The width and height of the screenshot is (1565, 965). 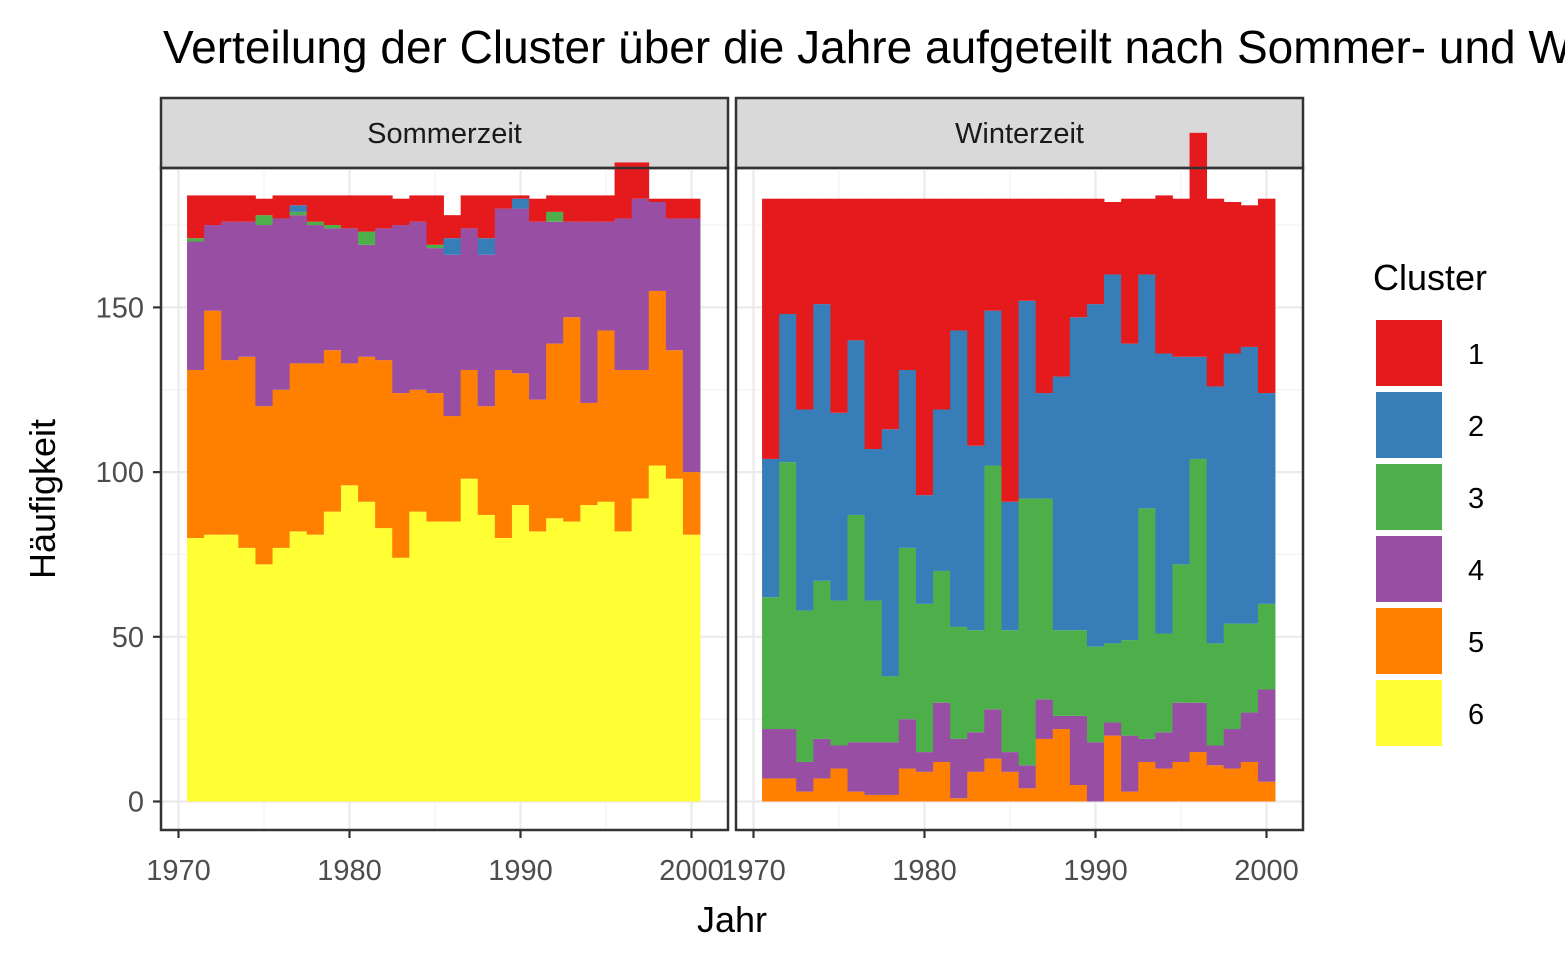 I want to click on legend-label-cluster-5: 5, so click(x=1476, y=643).